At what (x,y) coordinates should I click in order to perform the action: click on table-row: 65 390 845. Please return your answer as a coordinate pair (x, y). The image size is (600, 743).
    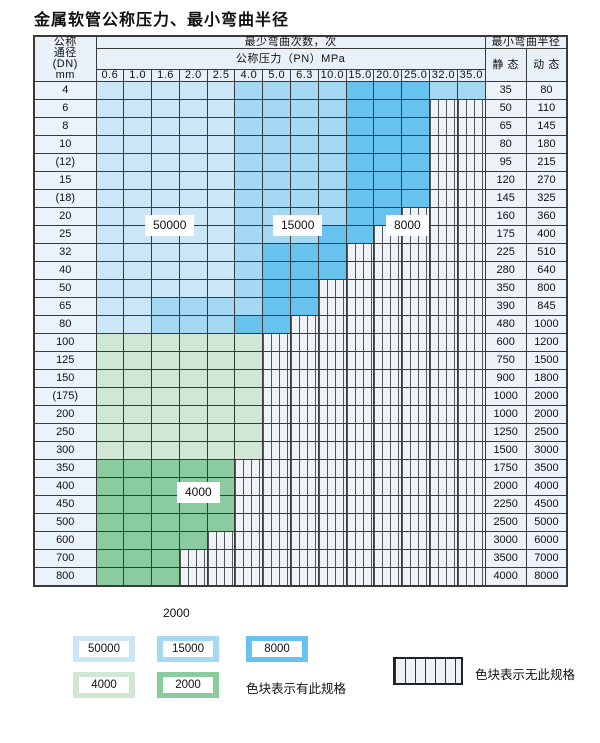
    Looking at the image, I should click on (300, 306).